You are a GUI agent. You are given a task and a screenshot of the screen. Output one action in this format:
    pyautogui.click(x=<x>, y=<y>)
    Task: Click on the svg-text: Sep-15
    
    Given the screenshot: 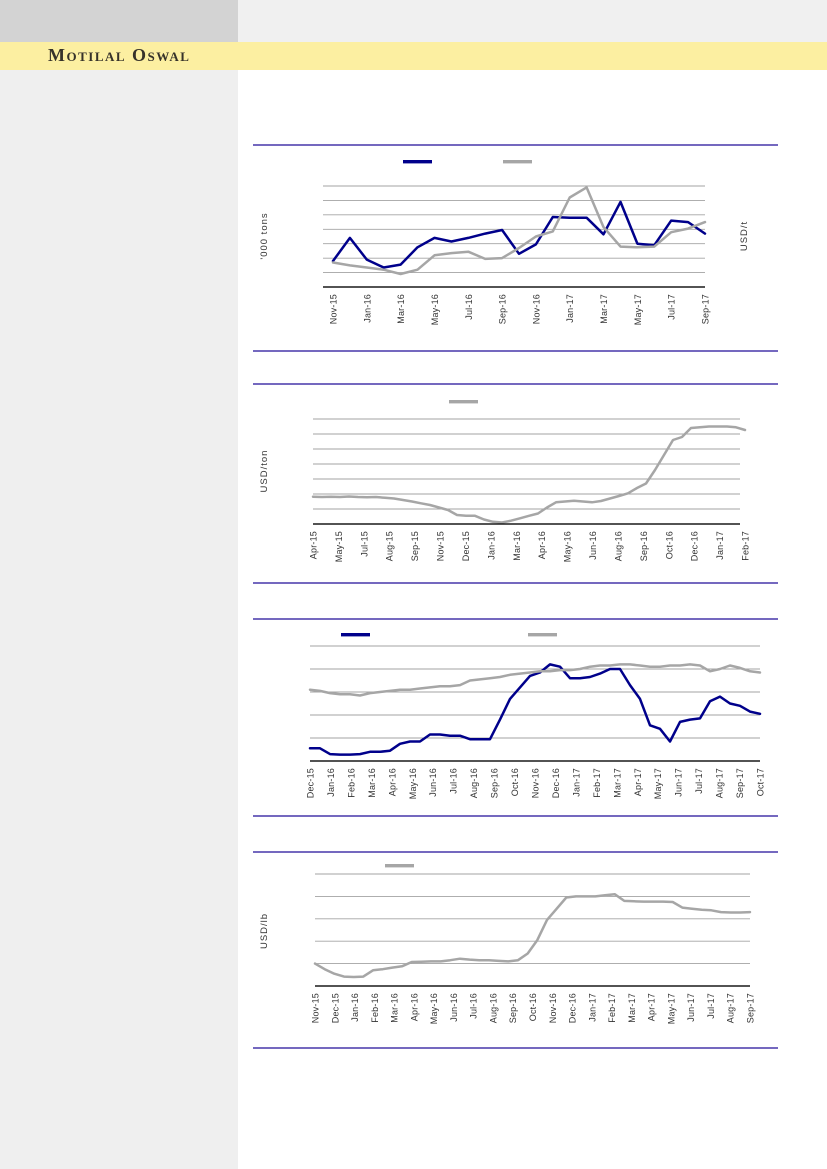 What is the action you would take?
    pyautogui.click(x=415, y=546)
    